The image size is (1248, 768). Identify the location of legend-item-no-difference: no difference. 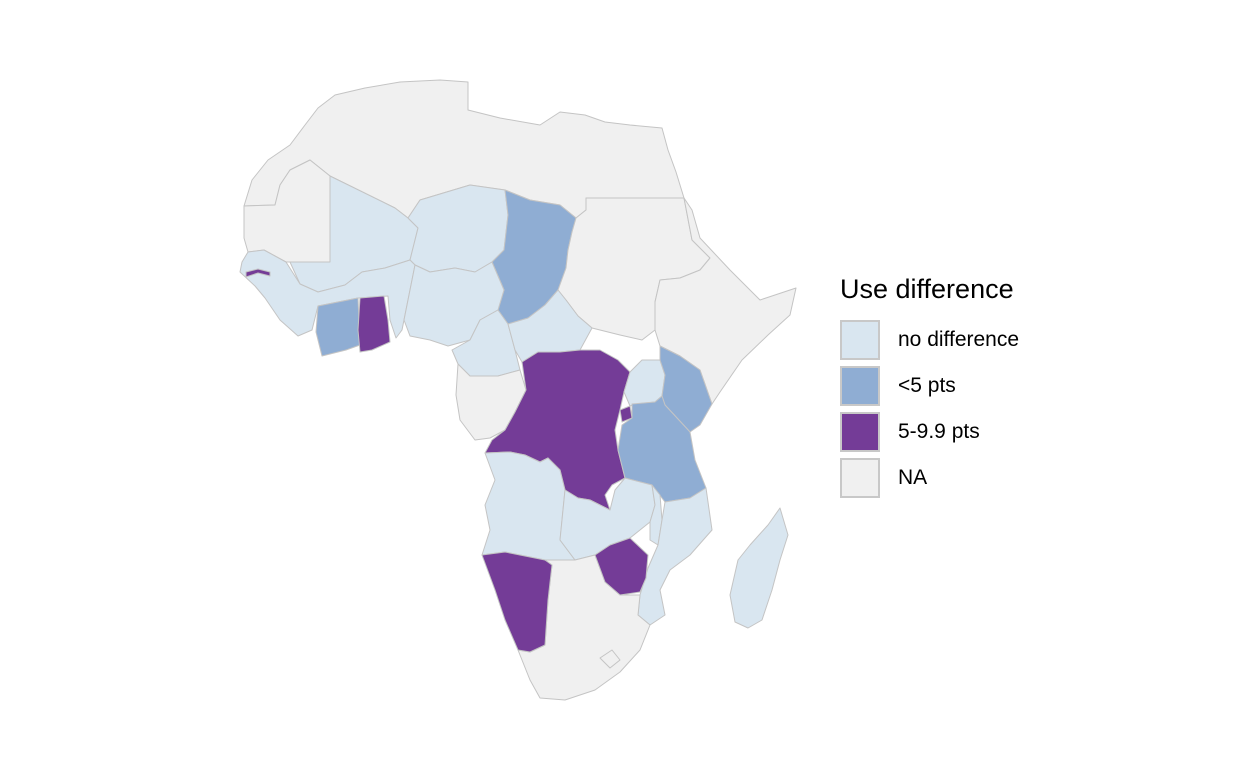
(929, 340).